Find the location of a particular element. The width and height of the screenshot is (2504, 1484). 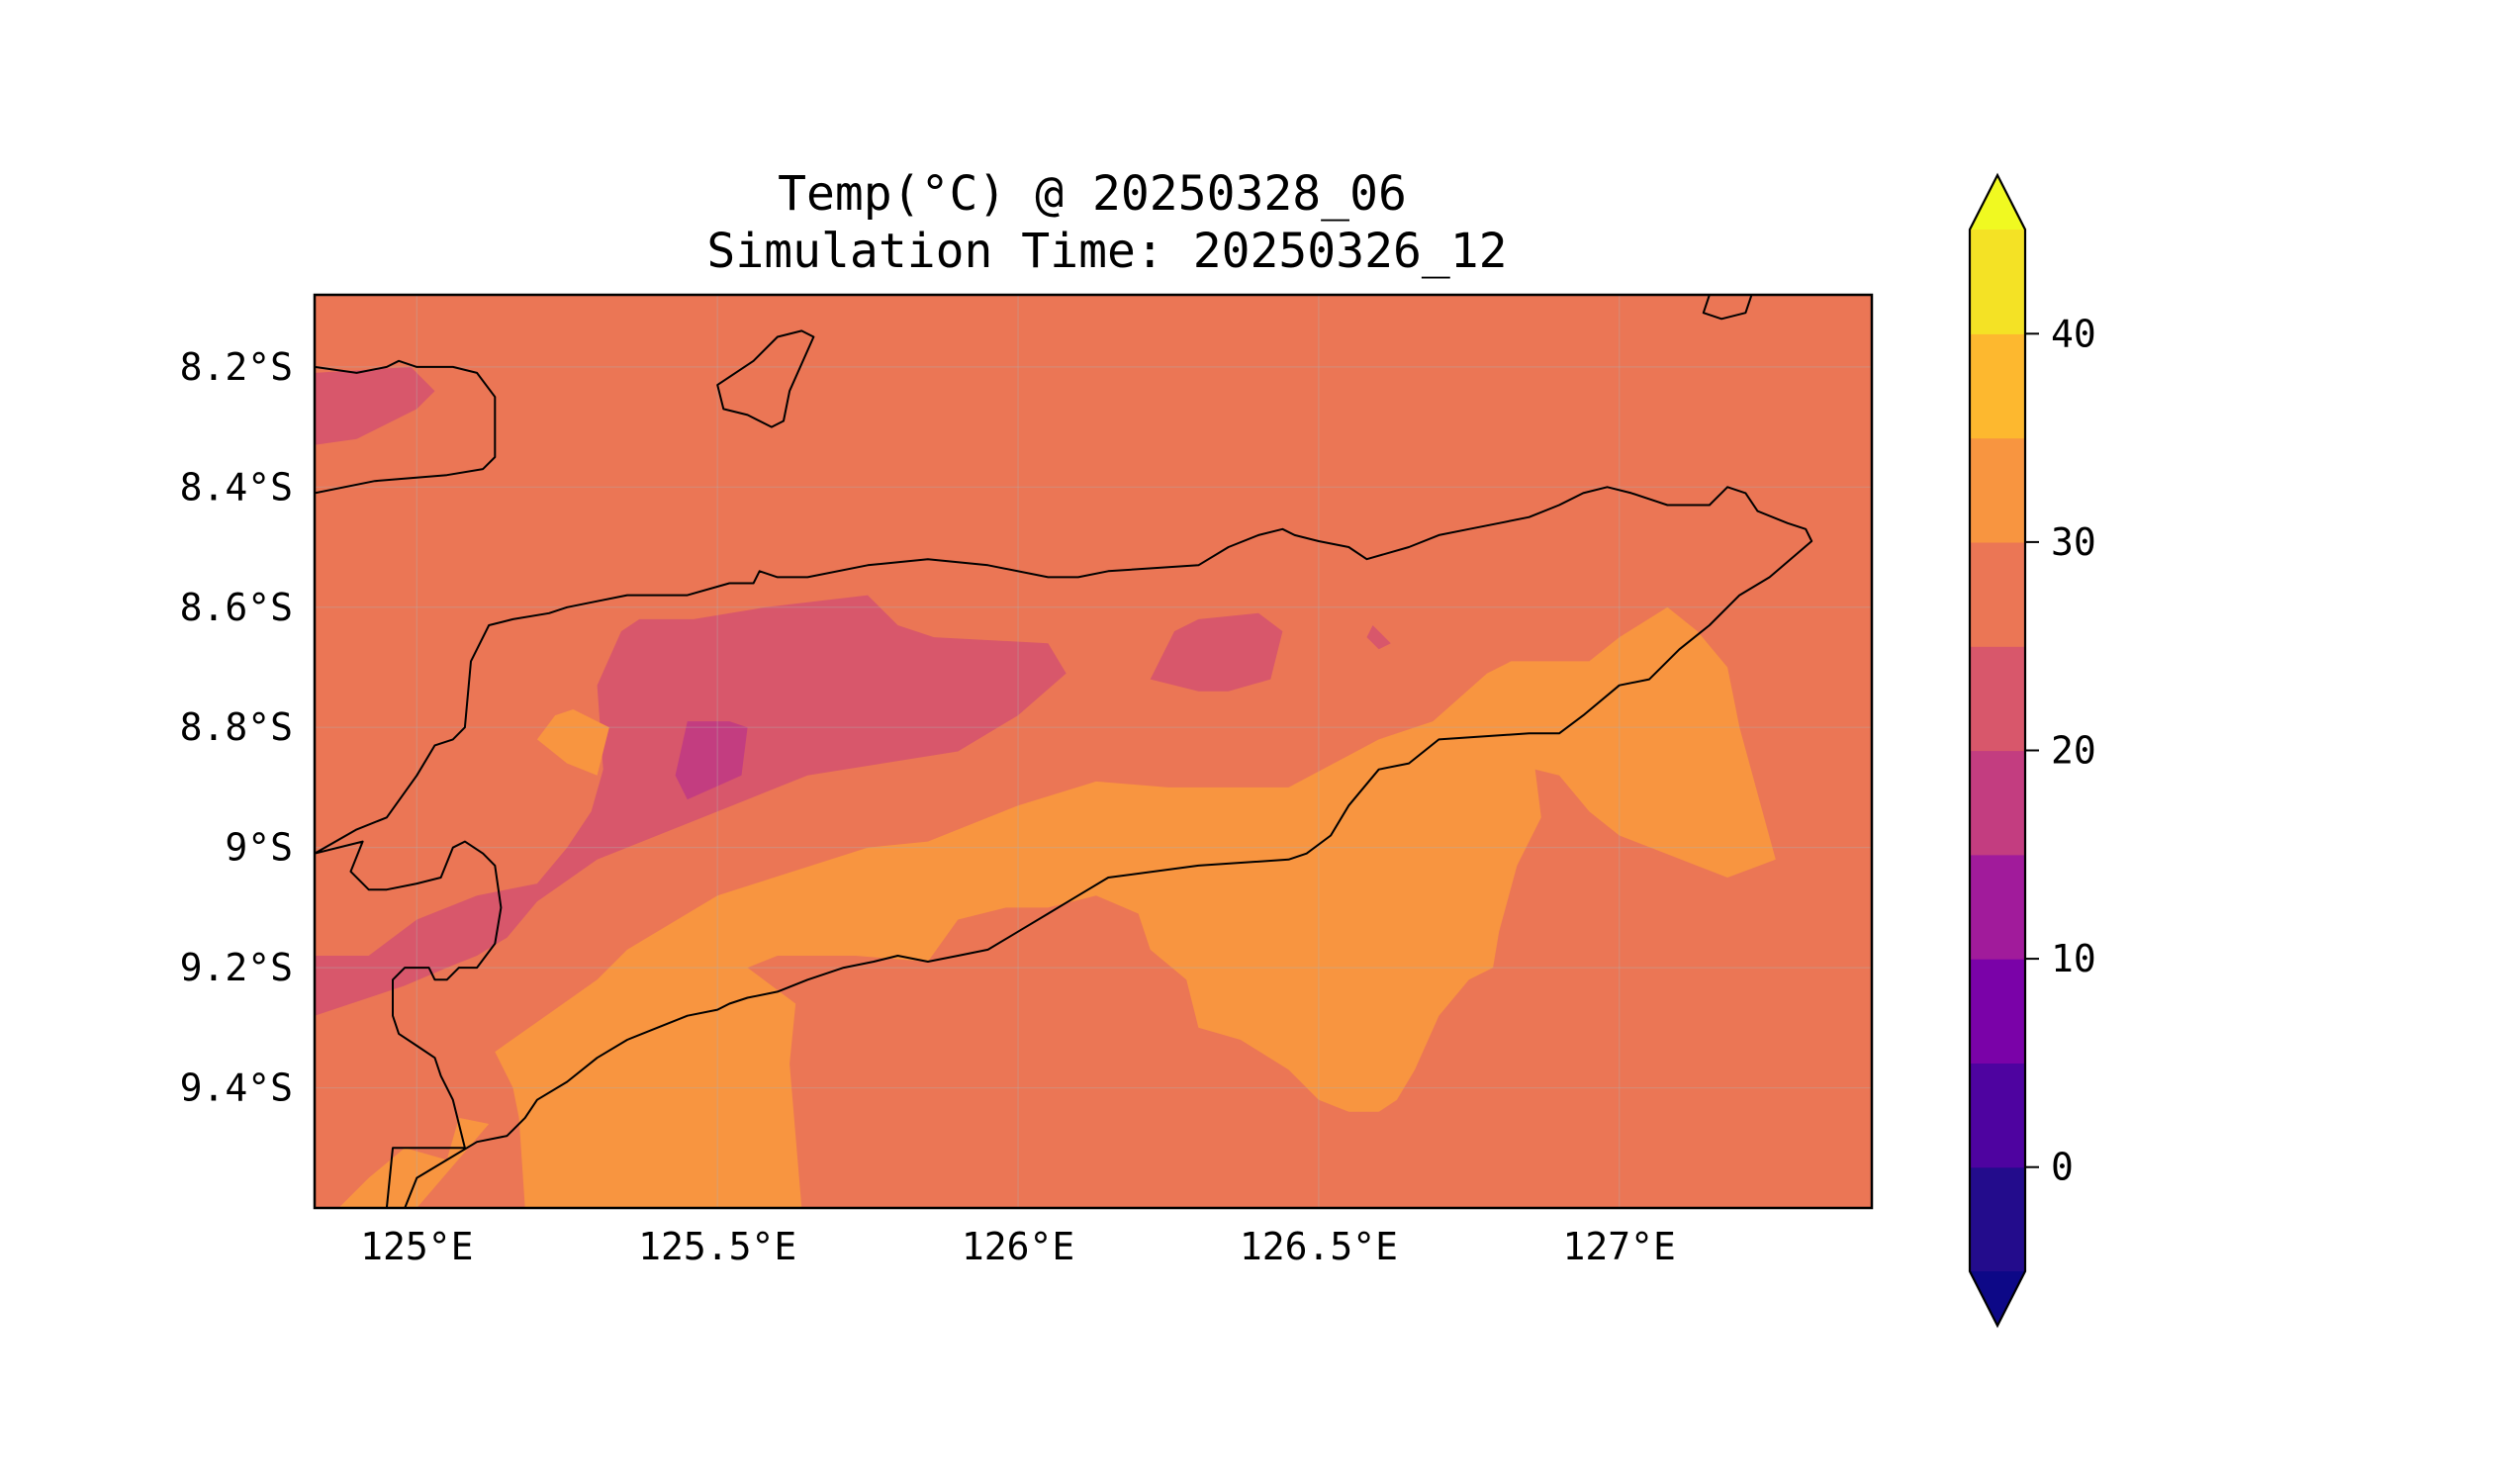

colorbar-tick-label: 40 is located at coordinates (2073, 333).